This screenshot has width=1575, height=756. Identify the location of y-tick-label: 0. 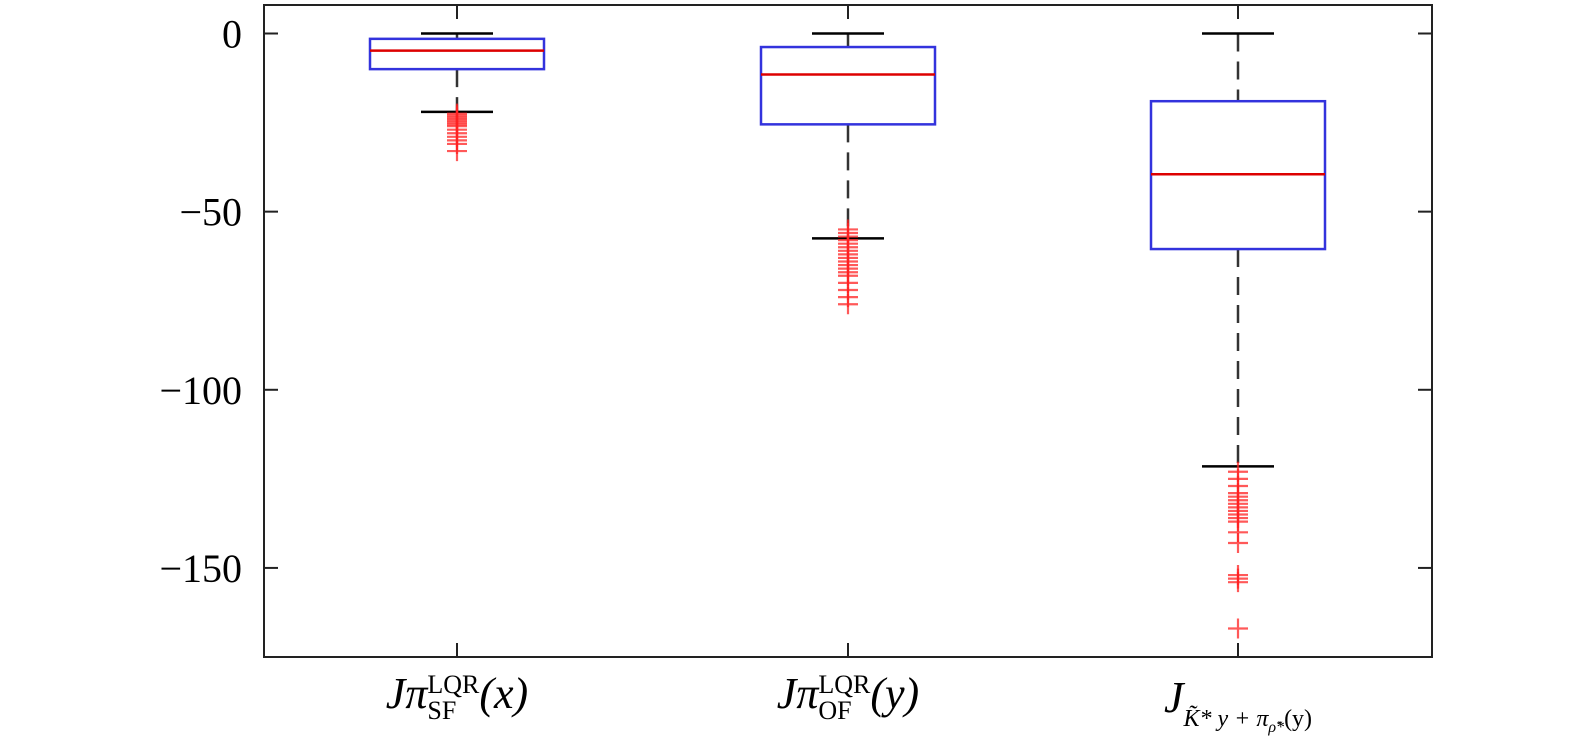
(232, 34).